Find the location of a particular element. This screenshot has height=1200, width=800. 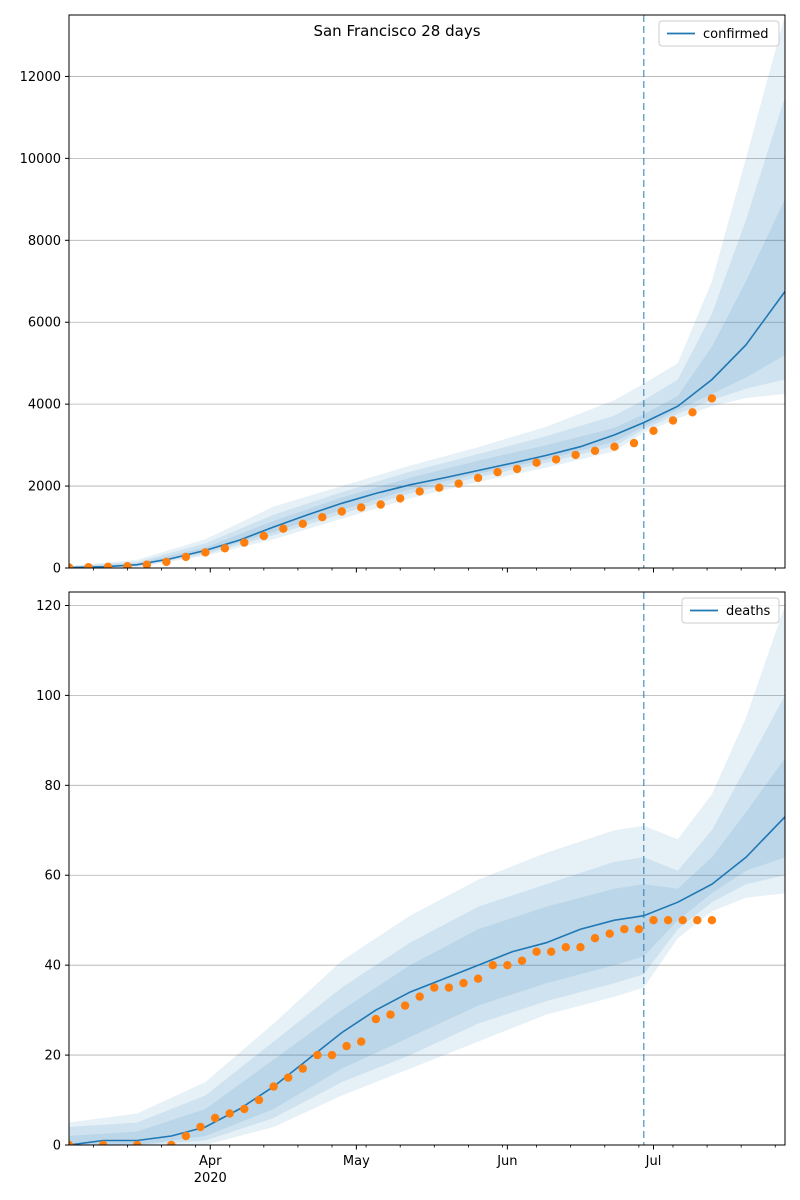

y-tick-label: 12000 is located at coordinates (40, 77).